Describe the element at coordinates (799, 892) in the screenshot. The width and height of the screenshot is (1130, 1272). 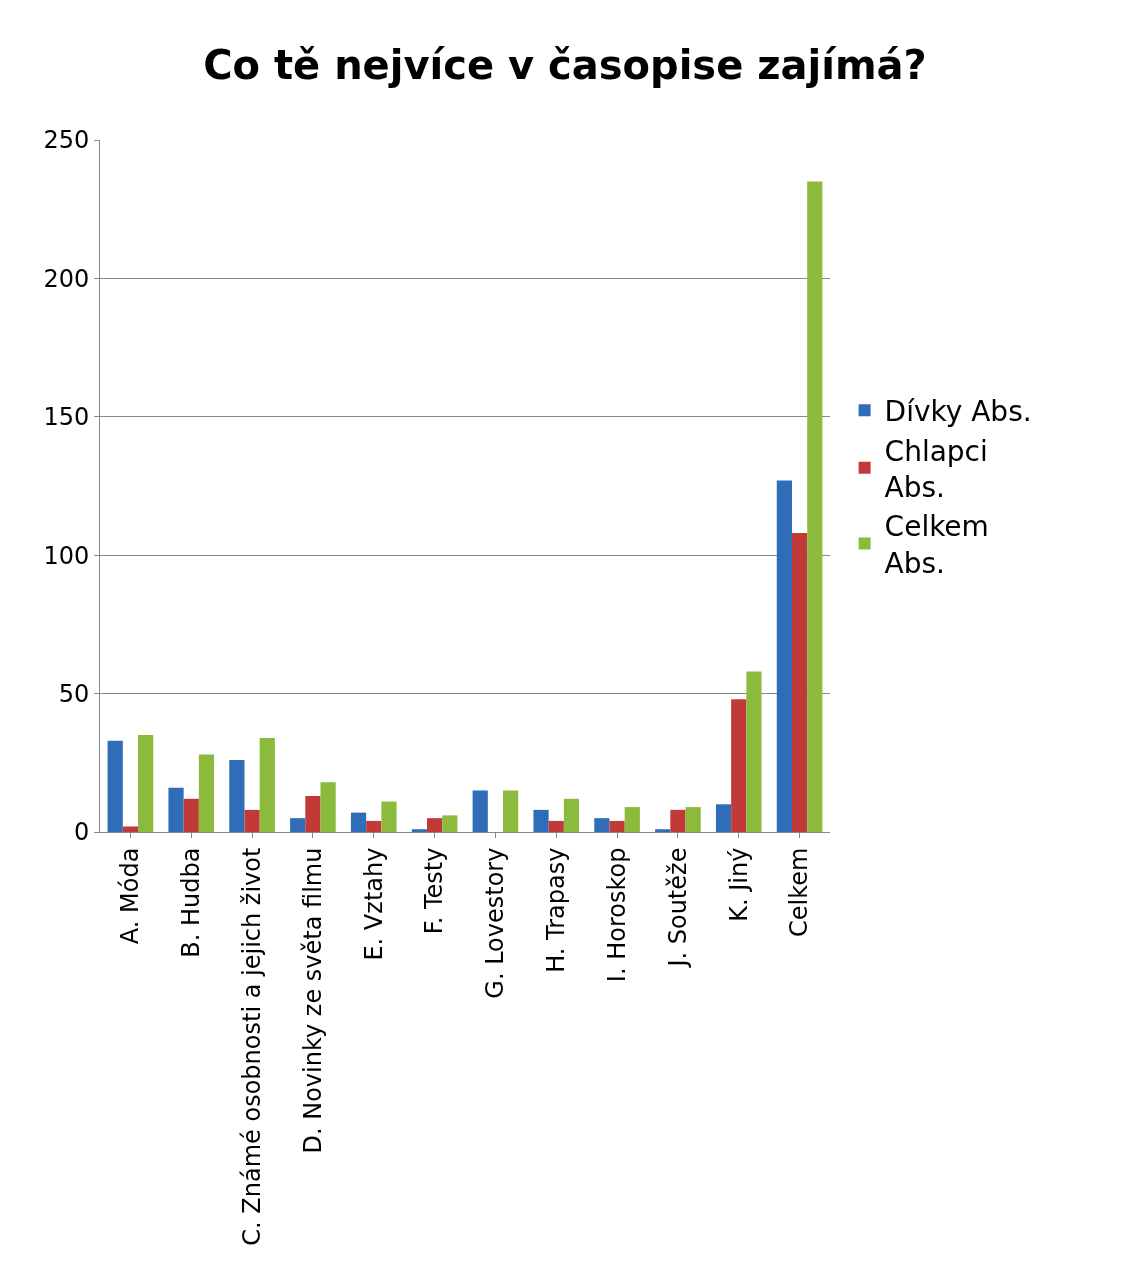
I see `x-tick-label: Celkem` at that location.